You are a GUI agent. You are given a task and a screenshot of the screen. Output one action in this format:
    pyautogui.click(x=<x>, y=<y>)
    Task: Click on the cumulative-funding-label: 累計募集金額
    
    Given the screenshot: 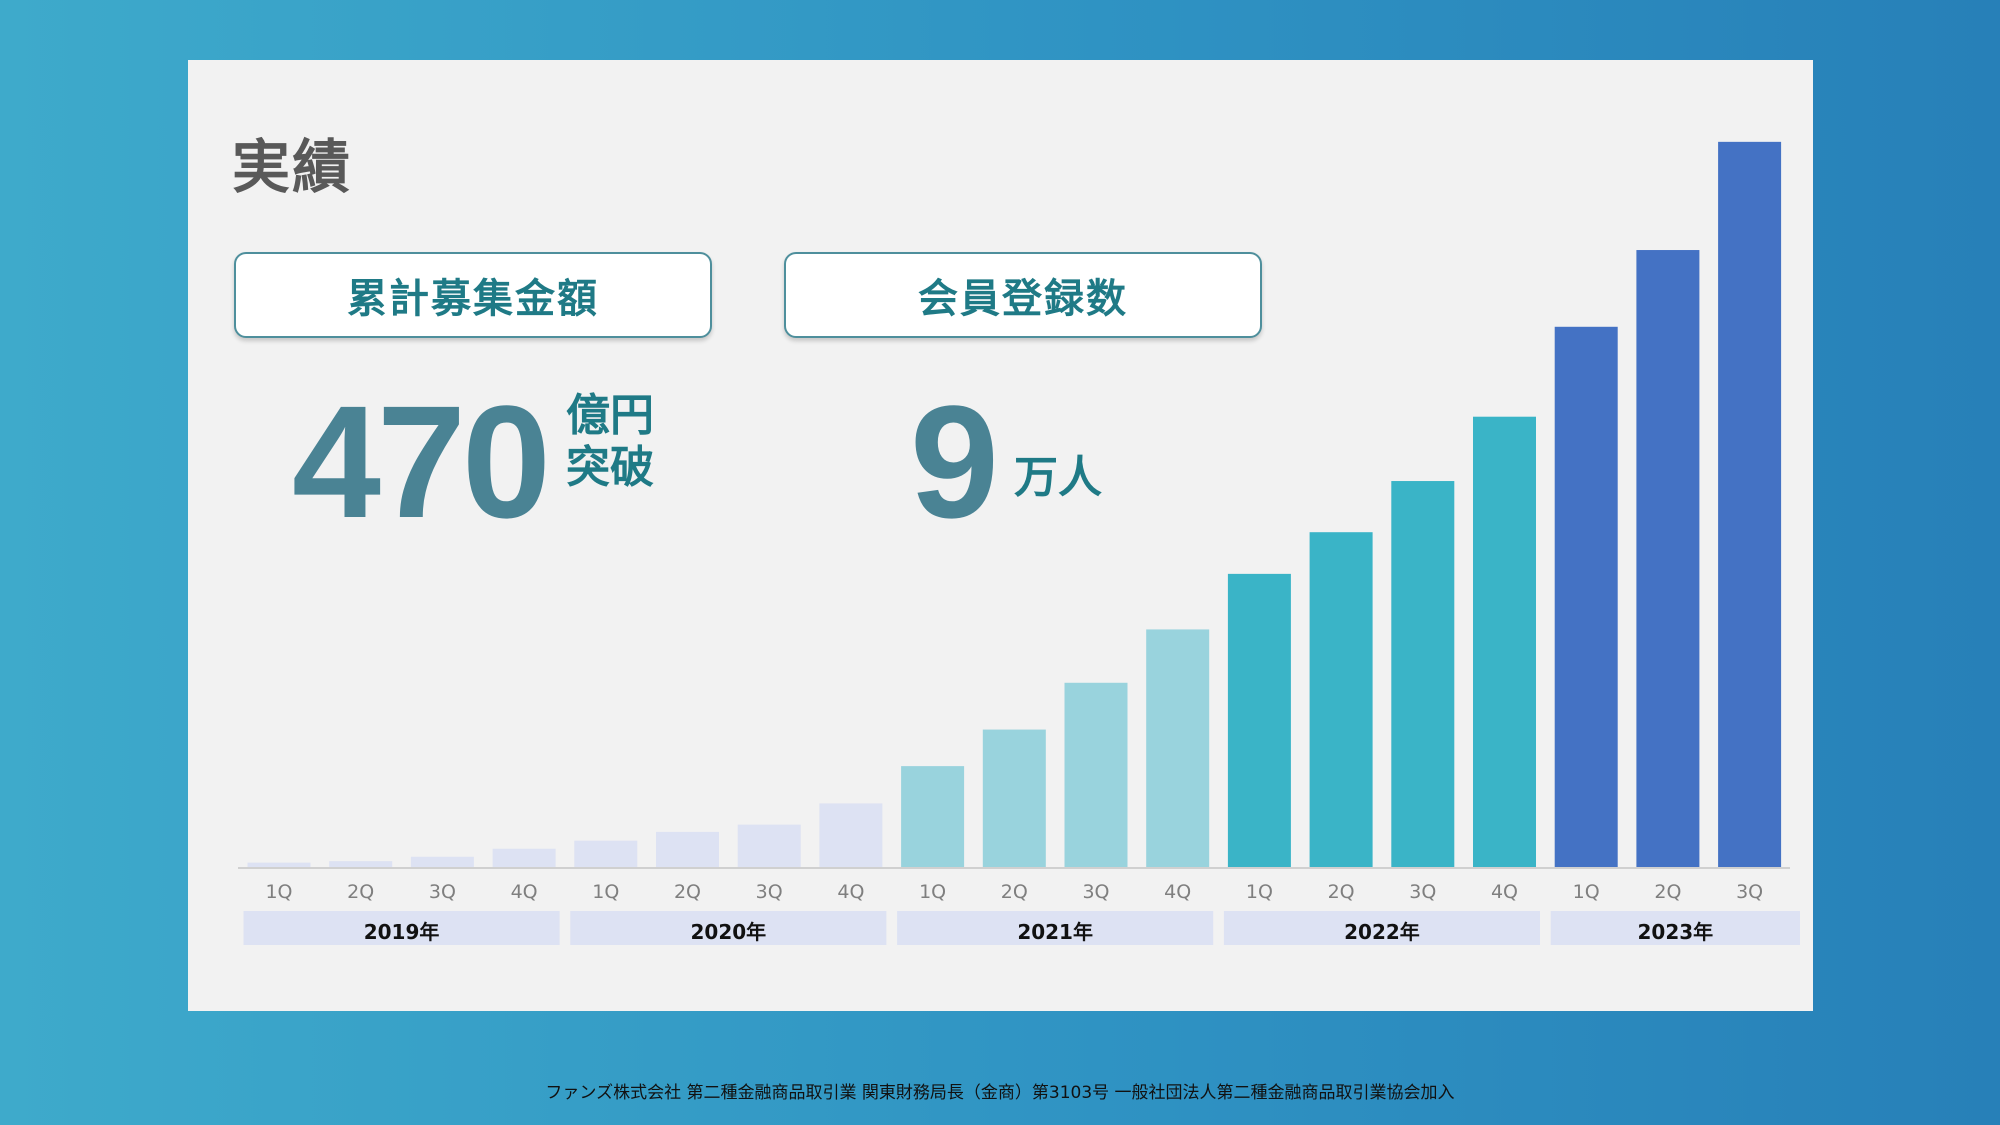 What is the action you would take?
    pyautogui.click(x=473, y=295)
    